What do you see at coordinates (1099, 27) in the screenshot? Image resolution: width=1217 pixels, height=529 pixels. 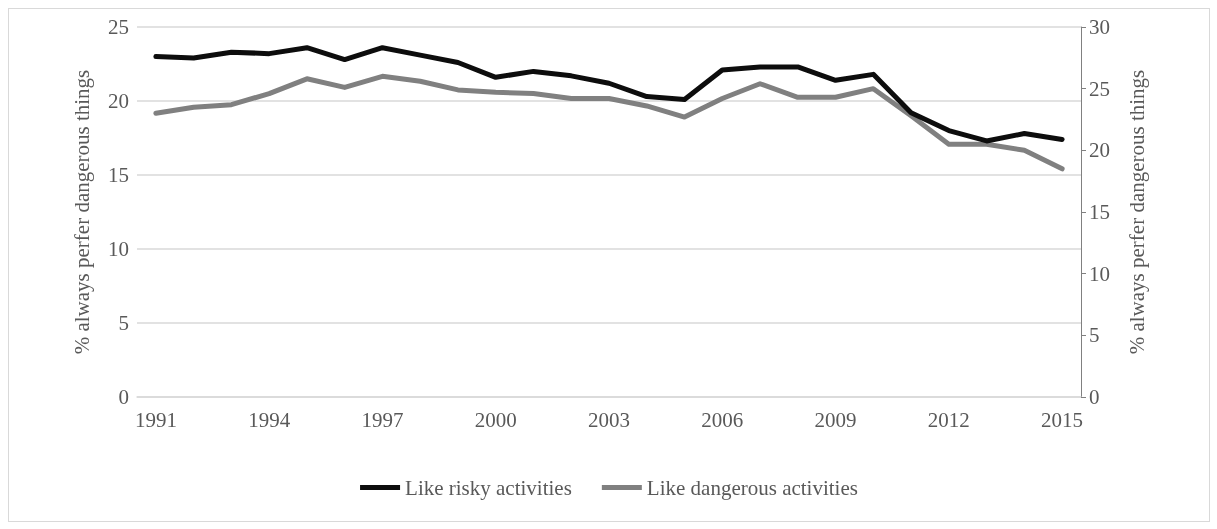 I see `y2-tick-label: 30` at bounding box center [1099, 27].